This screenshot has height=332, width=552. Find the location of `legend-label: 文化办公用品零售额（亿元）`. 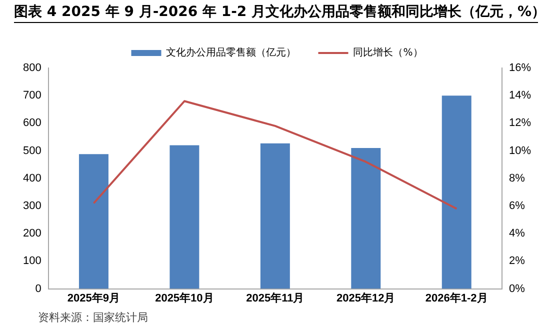

legend-label: 文化办公用品零售额（亿元） is located at coordinates (231, 52).